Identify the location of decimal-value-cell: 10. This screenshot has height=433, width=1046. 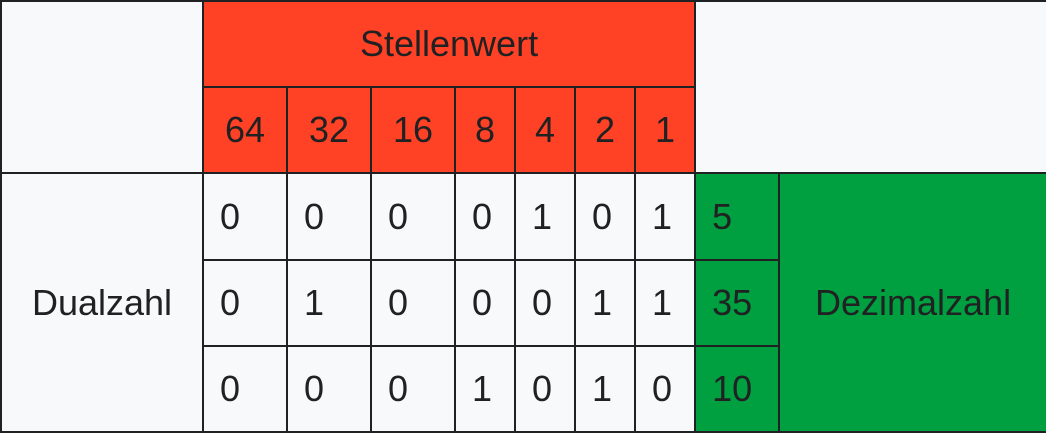
(737, 389).